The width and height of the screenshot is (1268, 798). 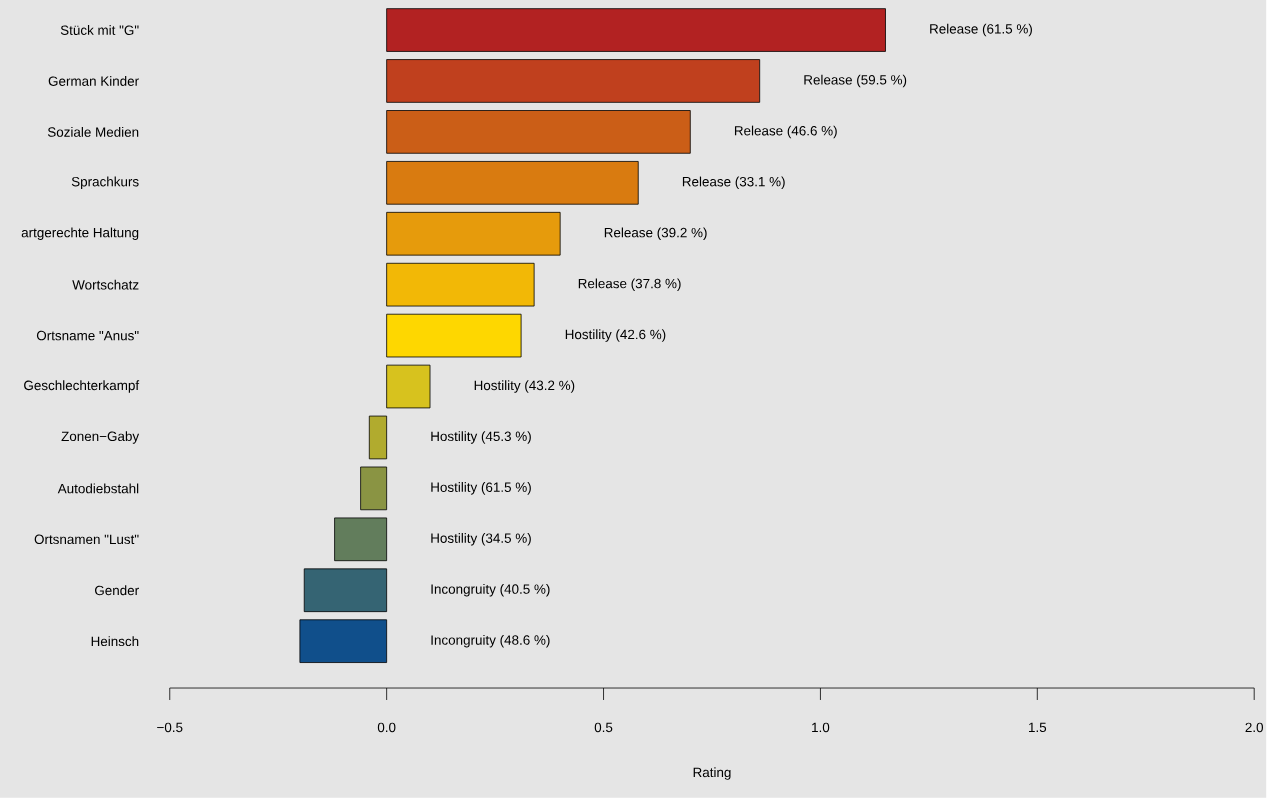 What do you see at coordinates (93, 132) in the screenshot?
I see `y-tick-label: Soziale Medien` at bounding box center [93, 132].